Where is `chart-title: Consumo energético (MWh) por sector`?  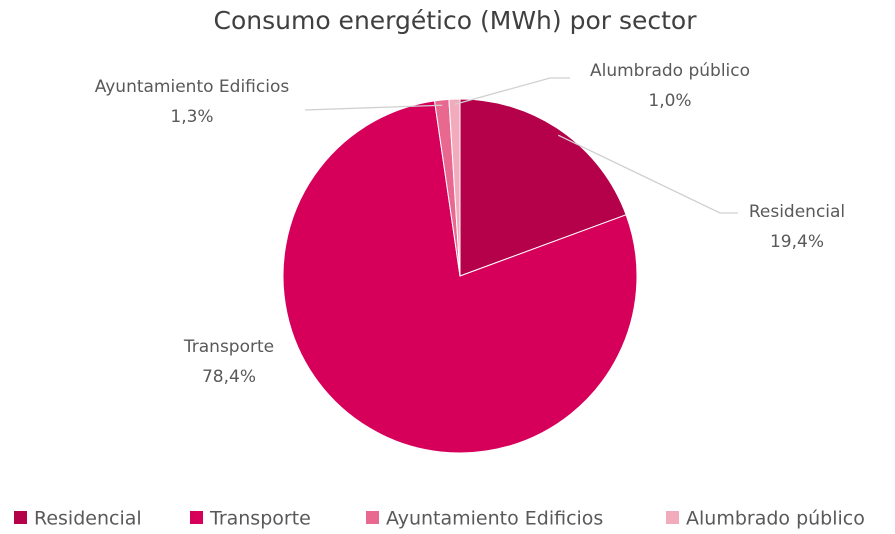 chart-title: Consumo energético (MWh) por sector is located at coordinates (456, 20).